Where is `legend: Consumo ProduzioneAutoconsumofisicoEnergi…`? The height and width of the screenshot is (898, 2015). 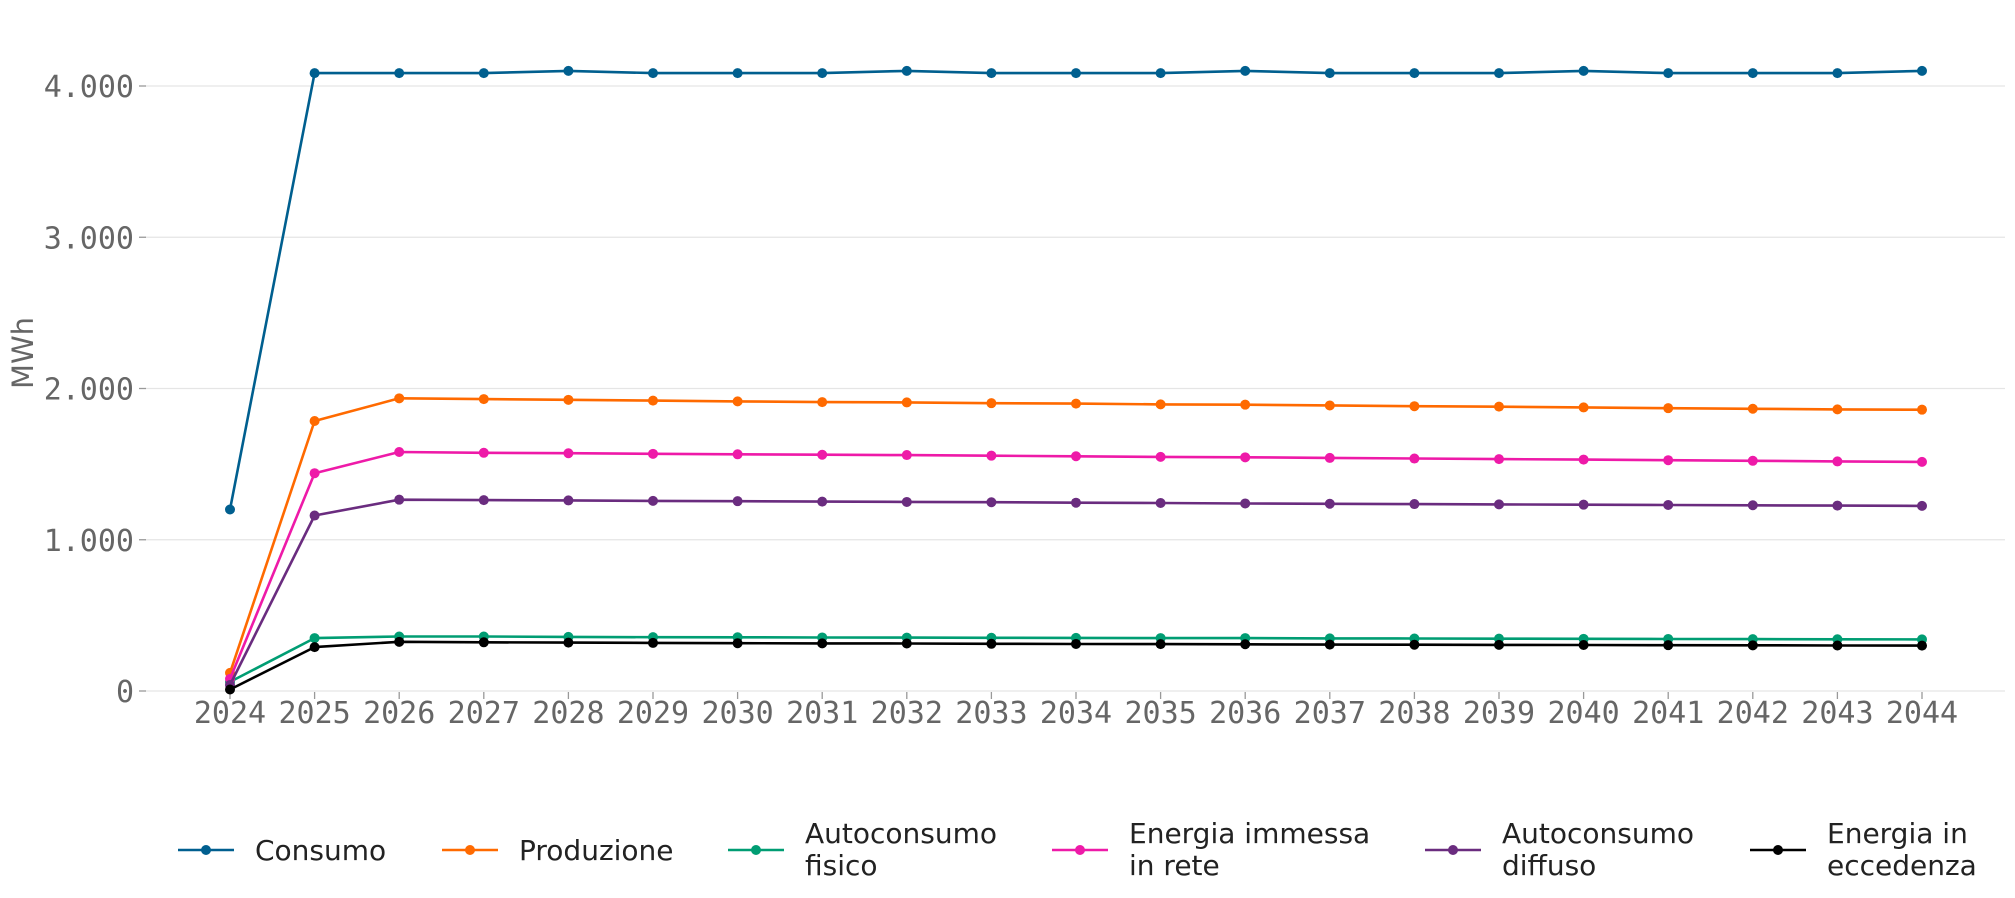
legend: Consumo ProduzioneAutoconsumofisicoEnergi… is located at coordinates (1077, 849).